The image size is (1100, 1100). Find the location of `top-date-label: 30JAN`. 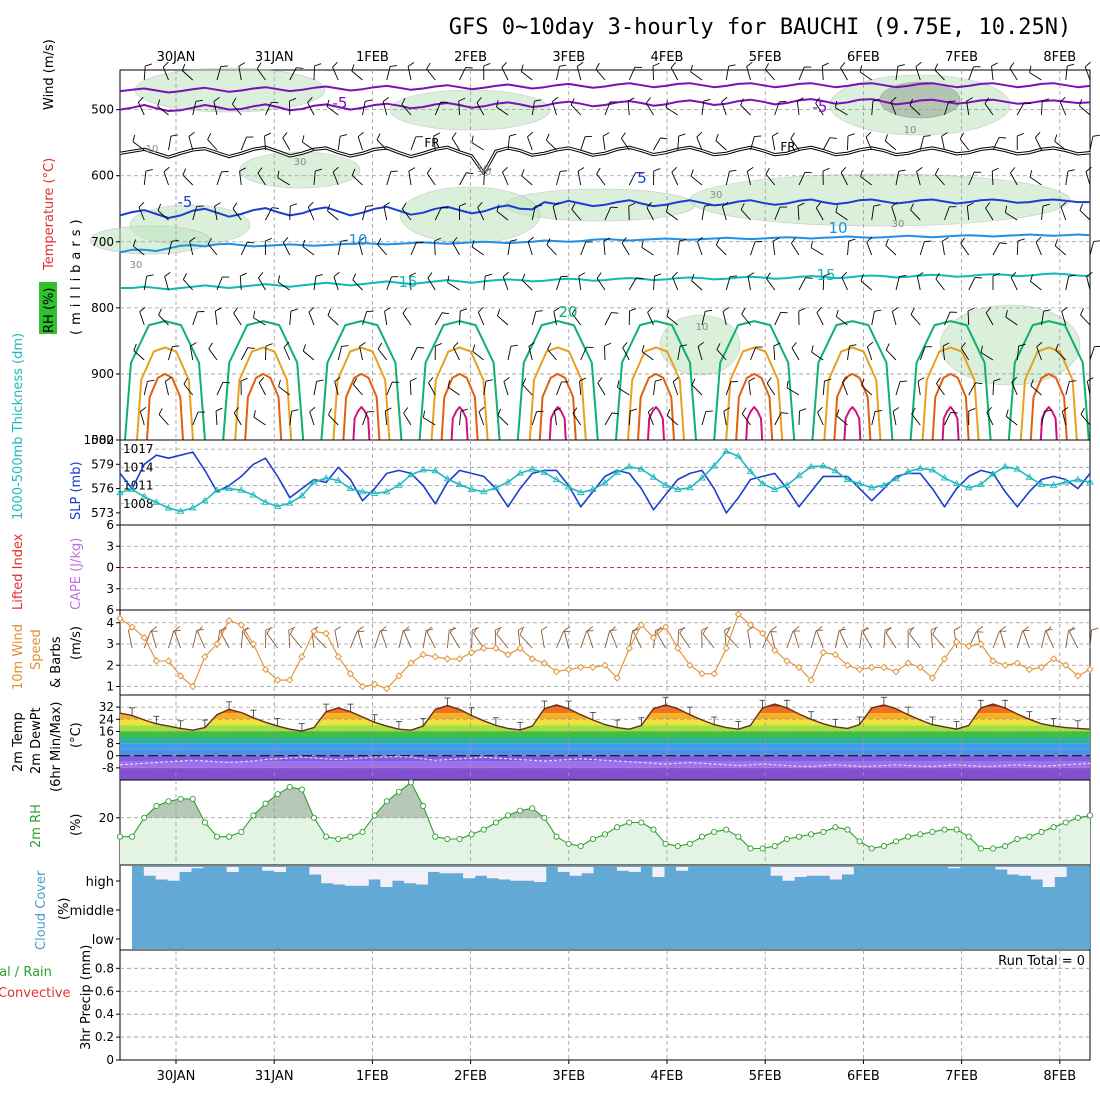

top-date-label: 30JAN is located at coordinates (176, 57).